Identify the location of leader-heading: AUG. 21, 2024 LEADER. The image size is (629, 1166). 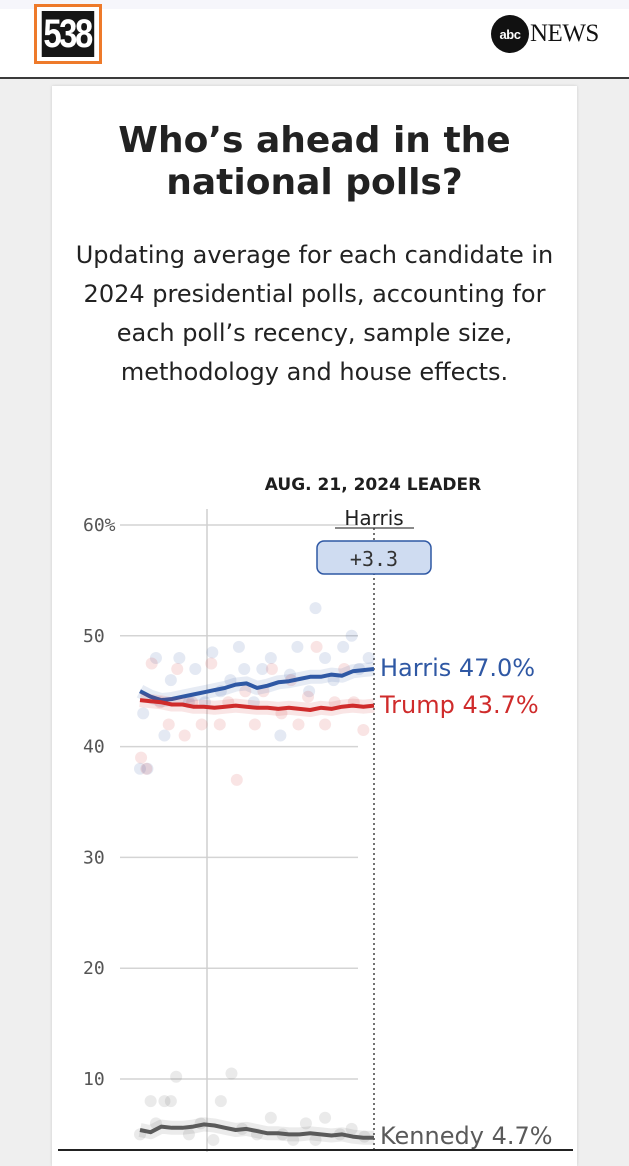
(373, 485).